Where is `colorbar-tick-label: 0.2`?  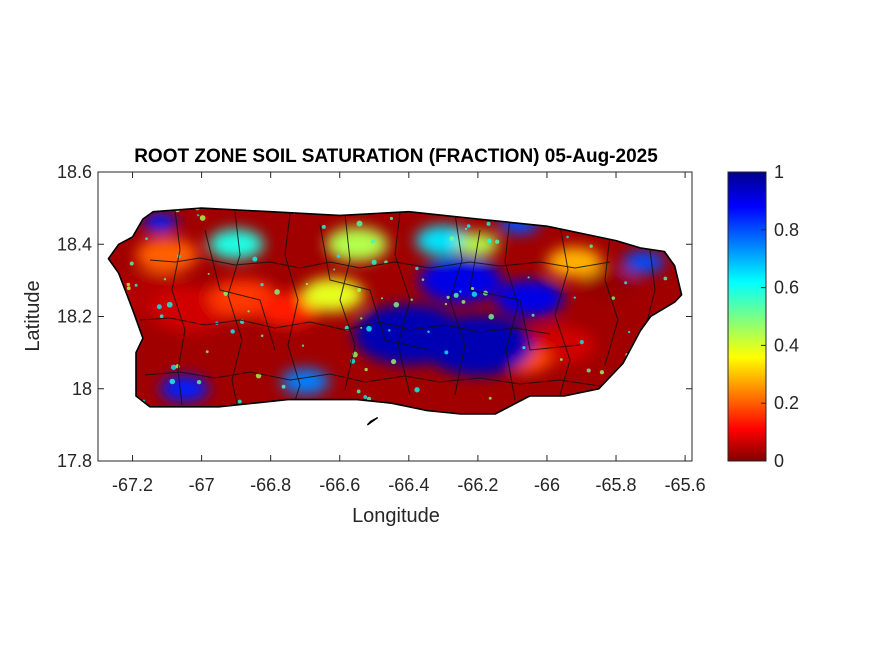
colorbar-tick-label: 0.2 is located at coordinates (786, 403).